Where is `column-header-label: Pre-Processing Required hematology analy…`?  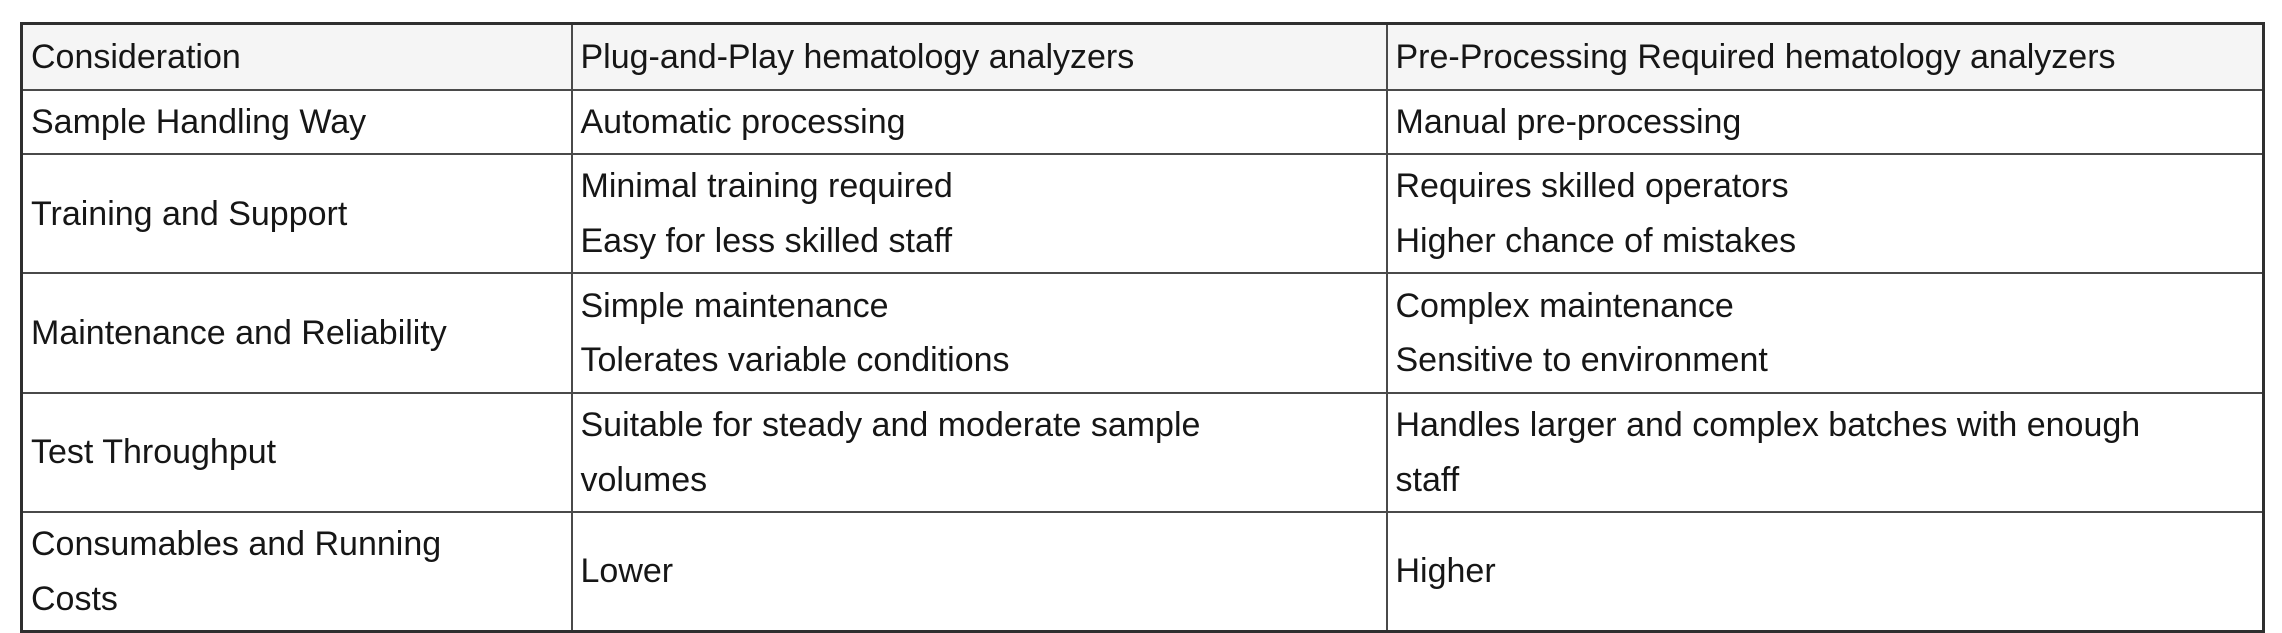
column-header-label: Pre-Processing Required hematology analy… is located at coordinates (1755, 56).